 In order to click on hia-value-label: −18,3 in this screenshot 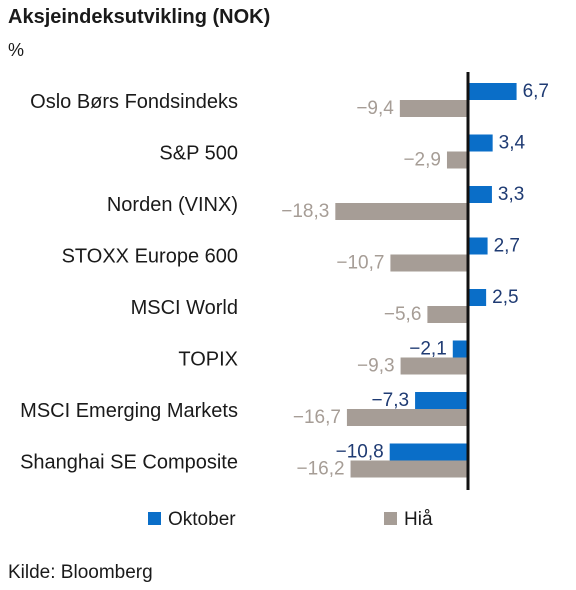, I will do `click(305, 211)`.